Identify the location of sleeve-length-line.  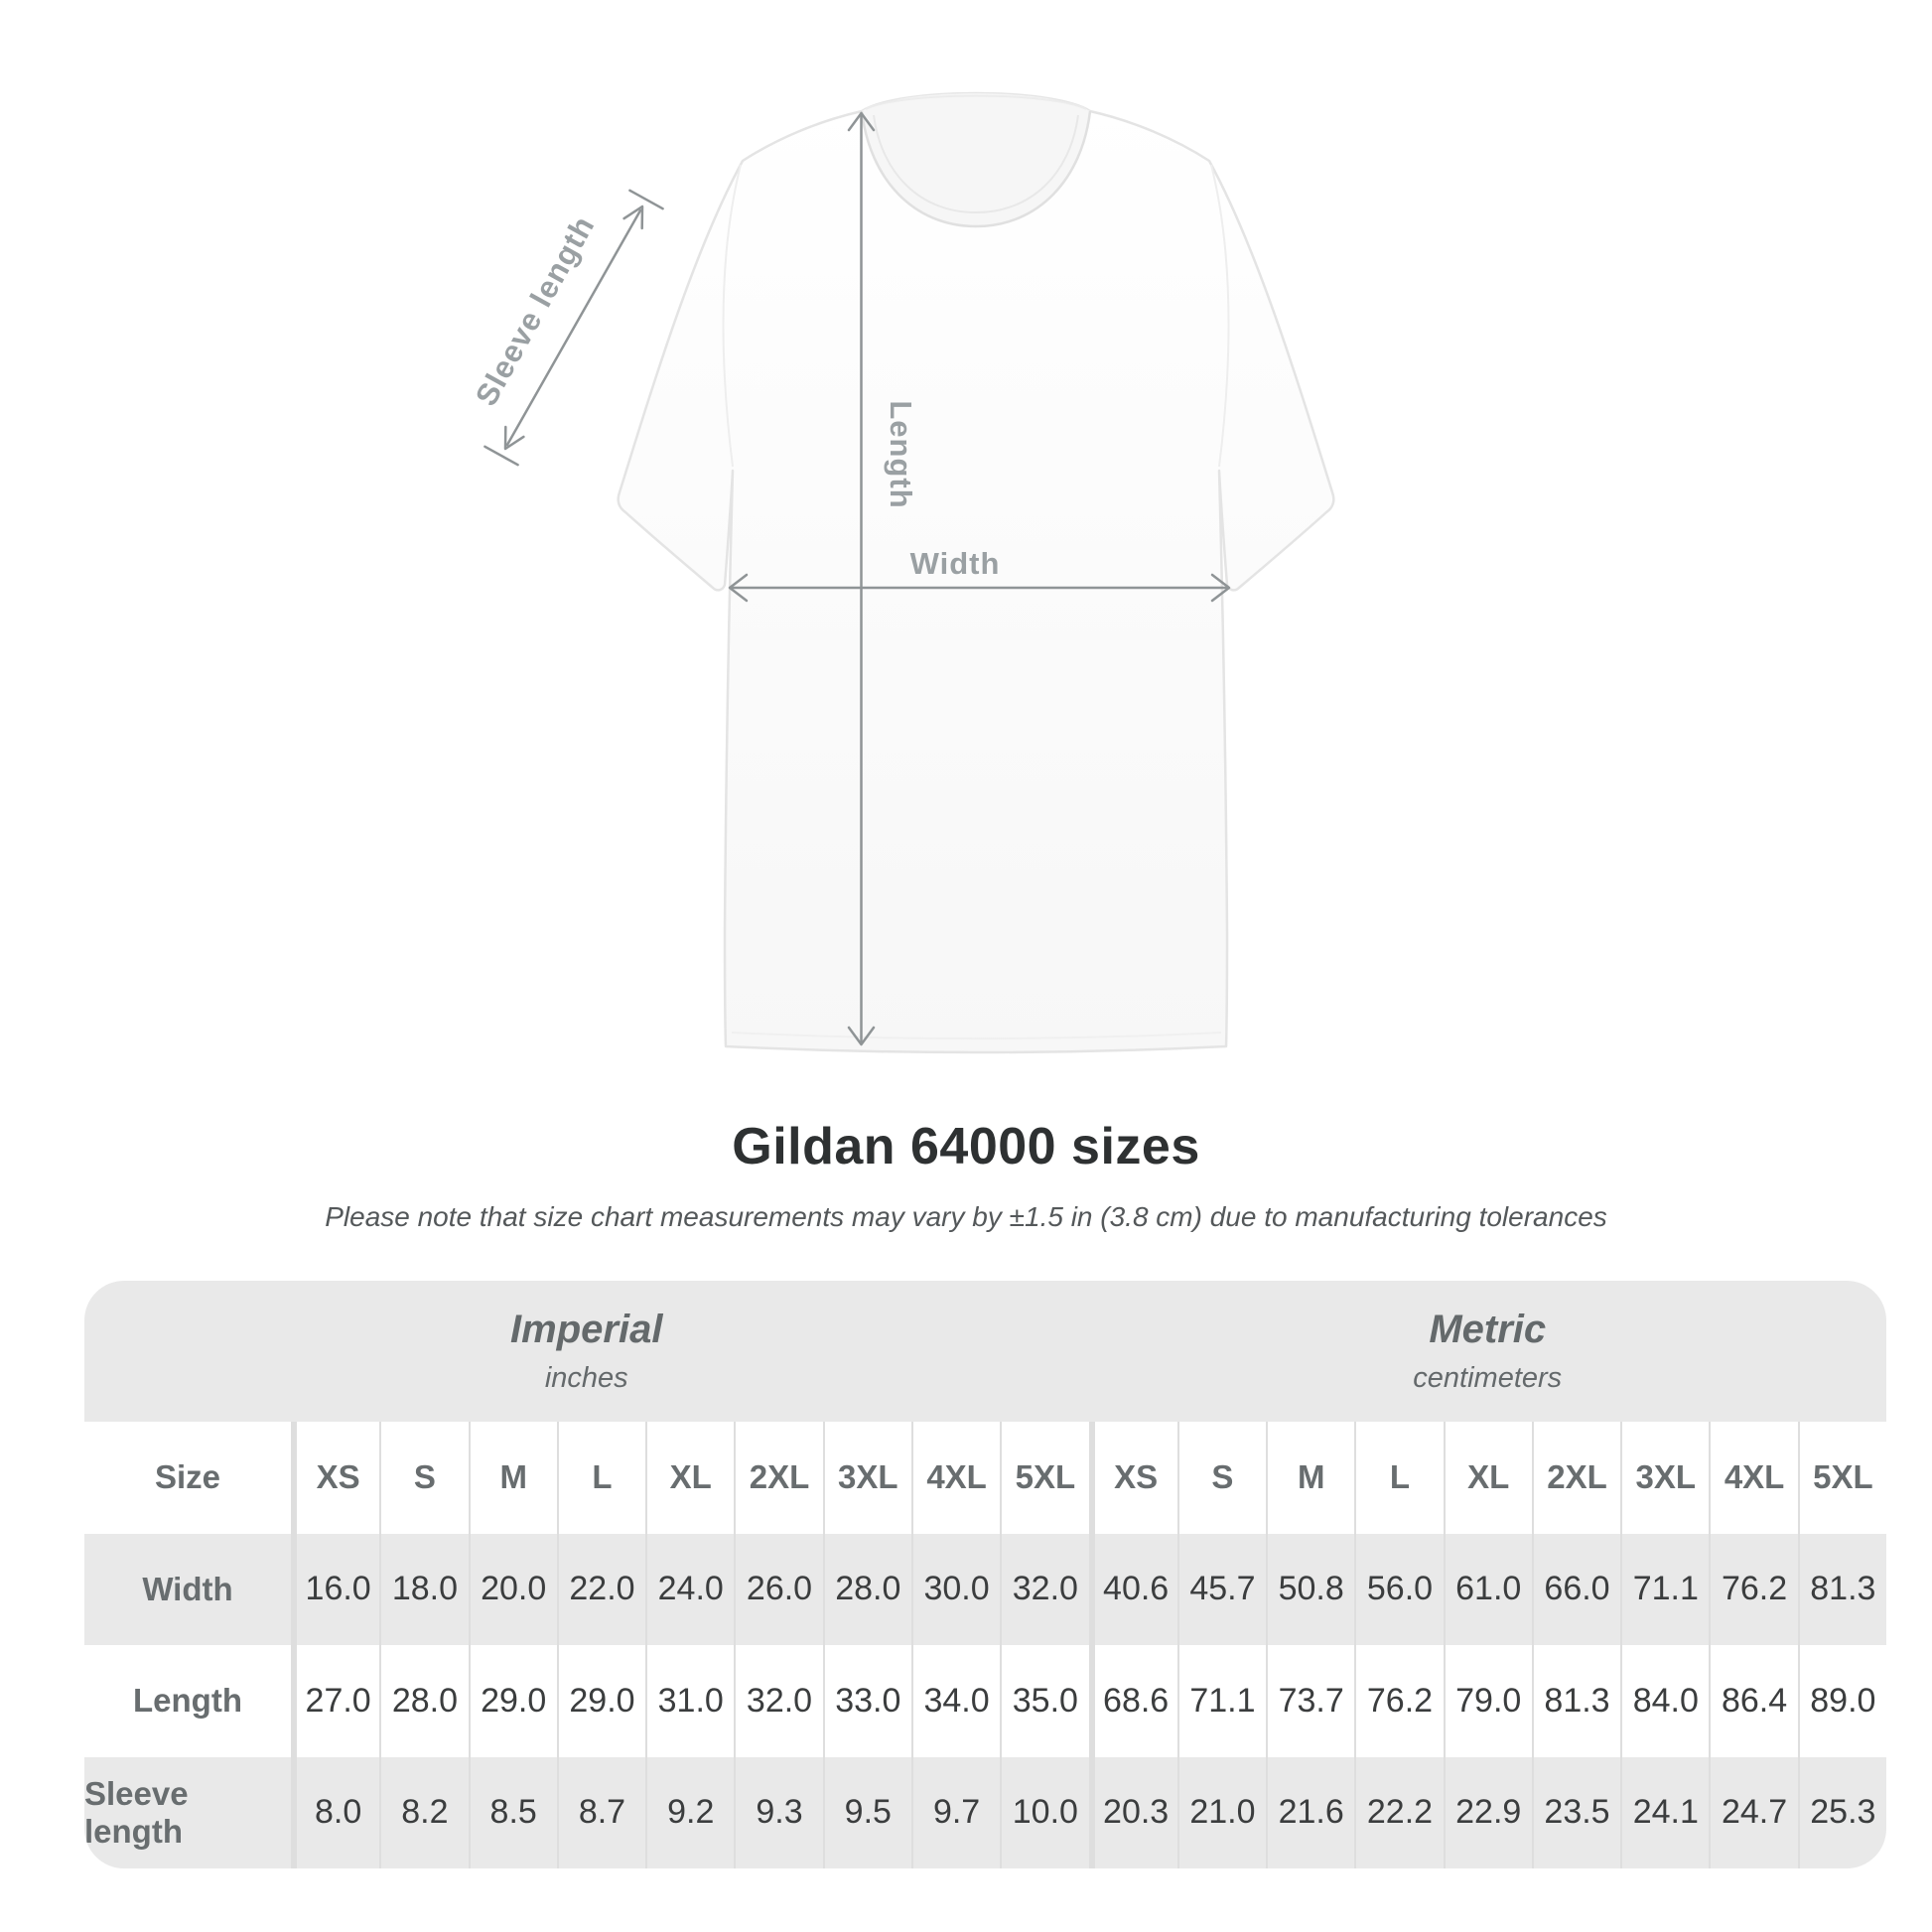
(573, 328).